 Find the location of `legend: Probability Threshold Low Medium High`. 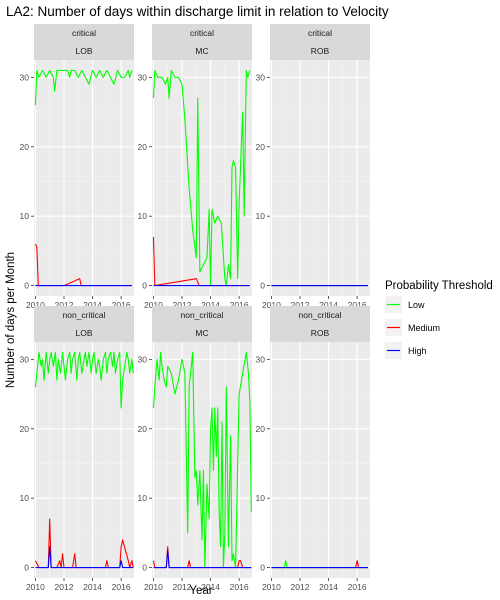

legend: Probability Threshold Low Medium High is located at coordinates (439, 319).